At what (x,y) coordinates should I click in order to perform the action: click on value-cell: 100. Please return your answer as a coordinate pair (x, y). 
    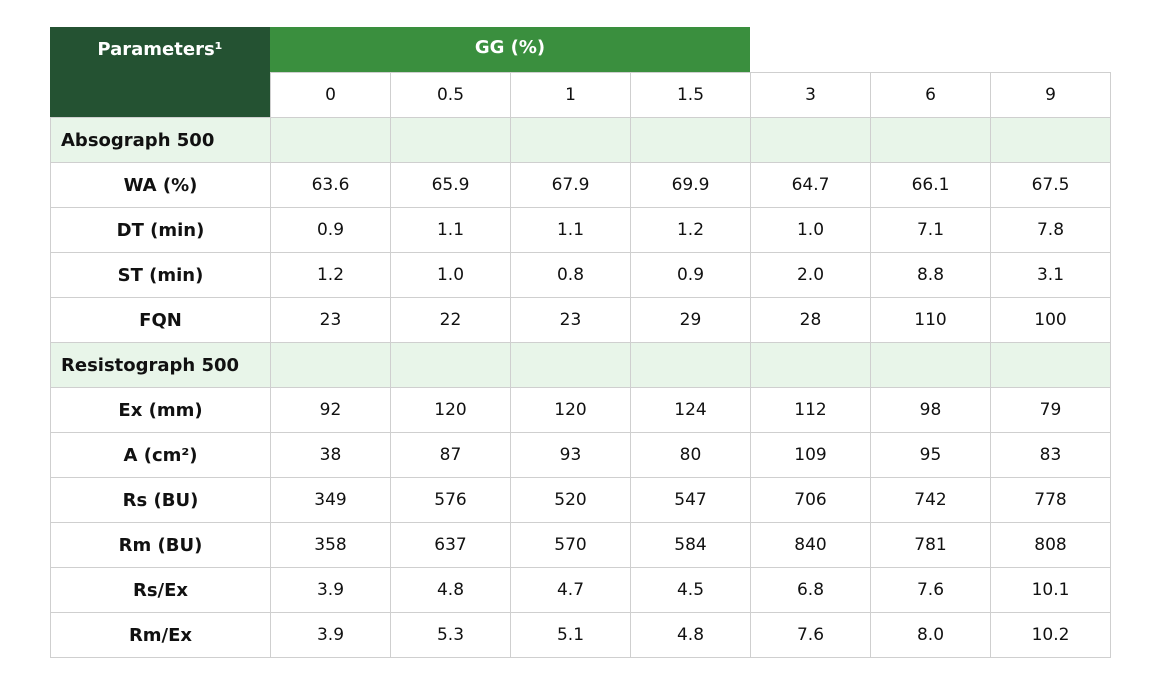
    Looking at the image, I should click on (1050, 320).